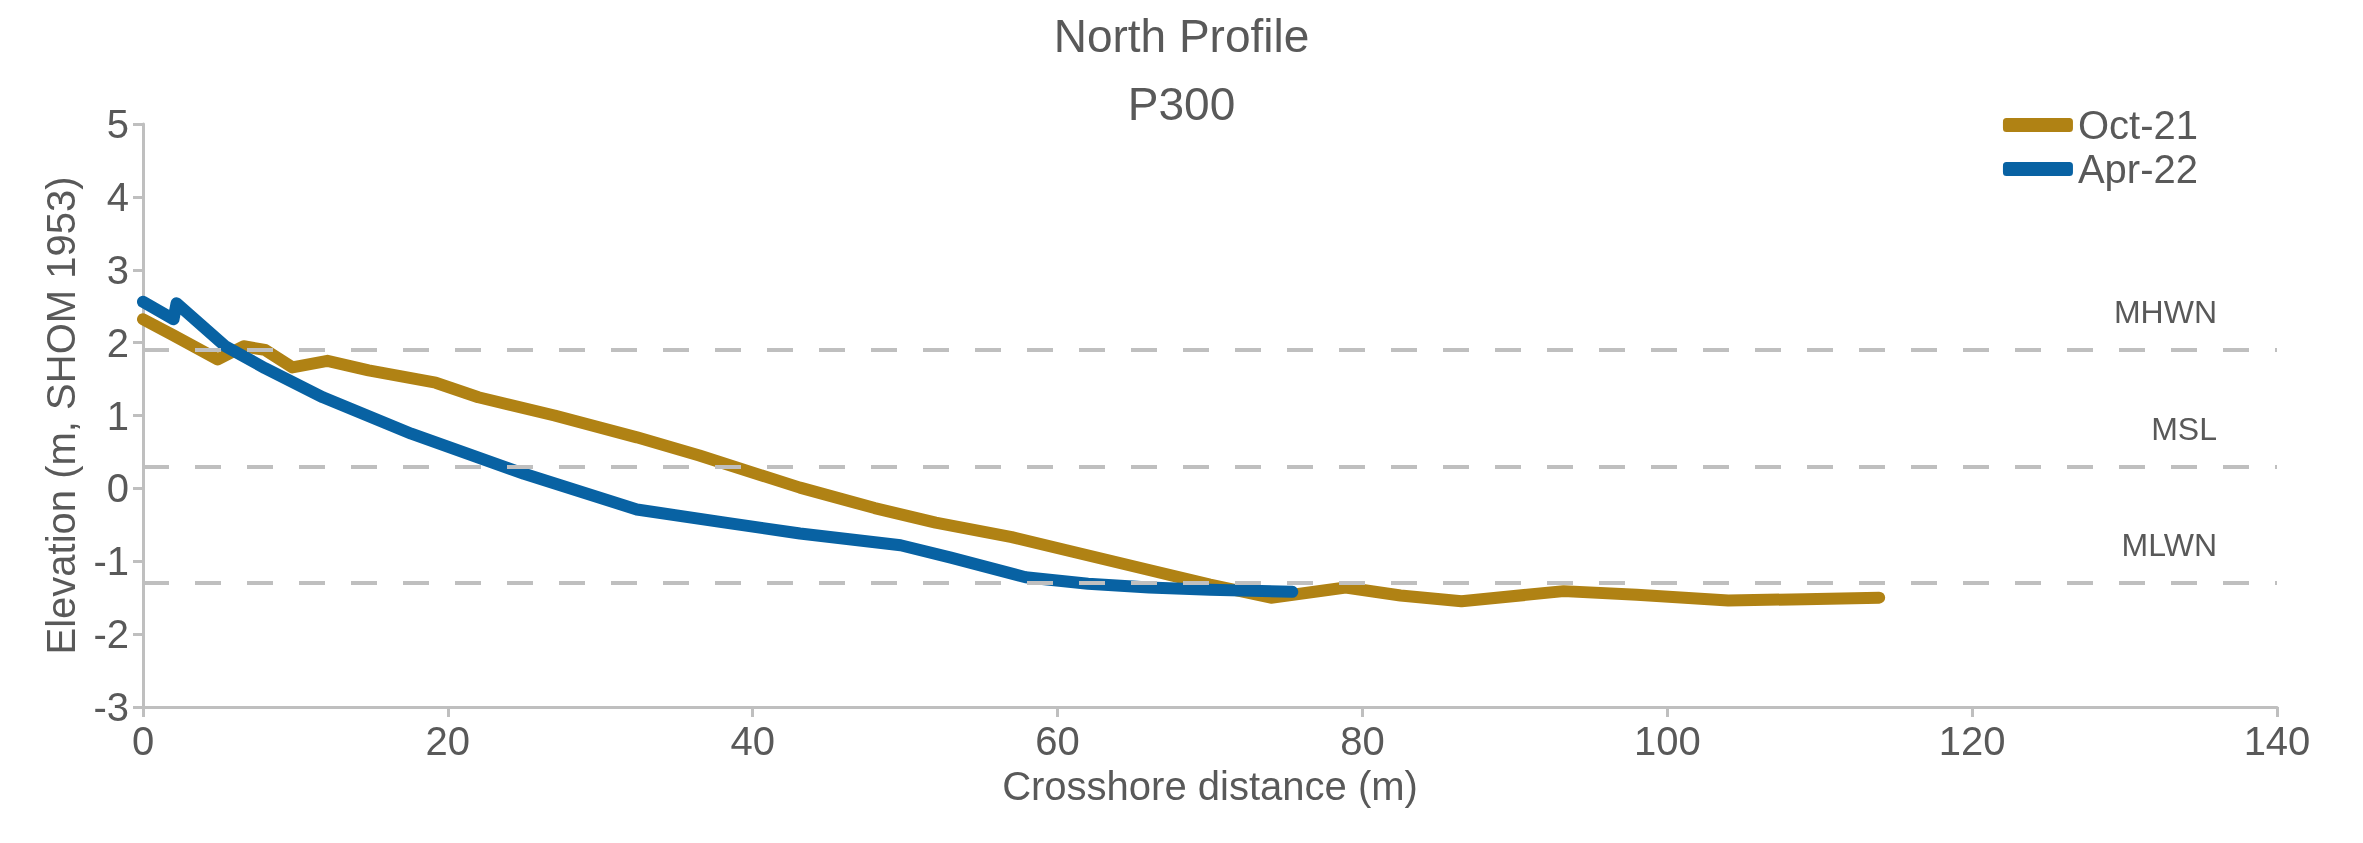  Describe the element at coordinates (61, 415) in the screenshot. I see `y-axis-title: Elevation (m, SHOM 1953)` at that location.